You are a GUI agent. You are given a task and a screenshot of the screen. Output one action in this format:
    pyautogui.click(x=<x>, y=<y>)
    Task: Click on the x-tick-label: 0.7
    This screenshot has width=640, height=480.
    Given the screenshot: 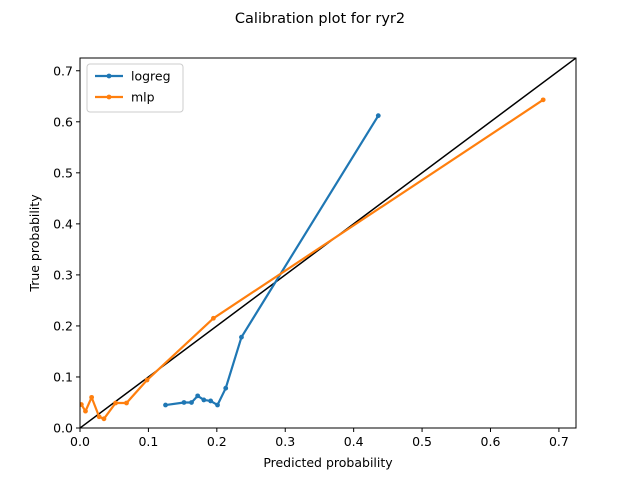 What is the action you would take?
    pyautogui.click(x=559, y=441)
    